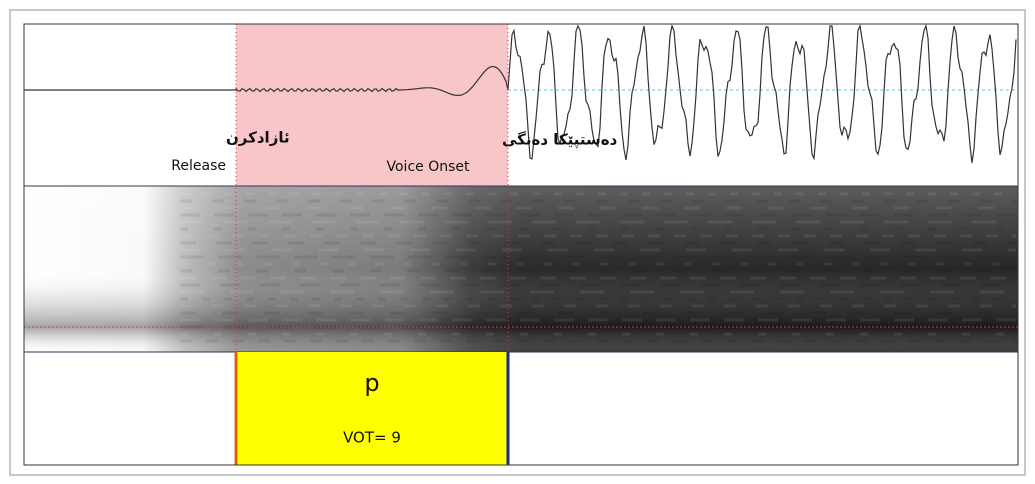  What do you see at coordinates (198, 166) in the screenshot?
I see `release-label-en: Release` at bounding box center [198, 166].